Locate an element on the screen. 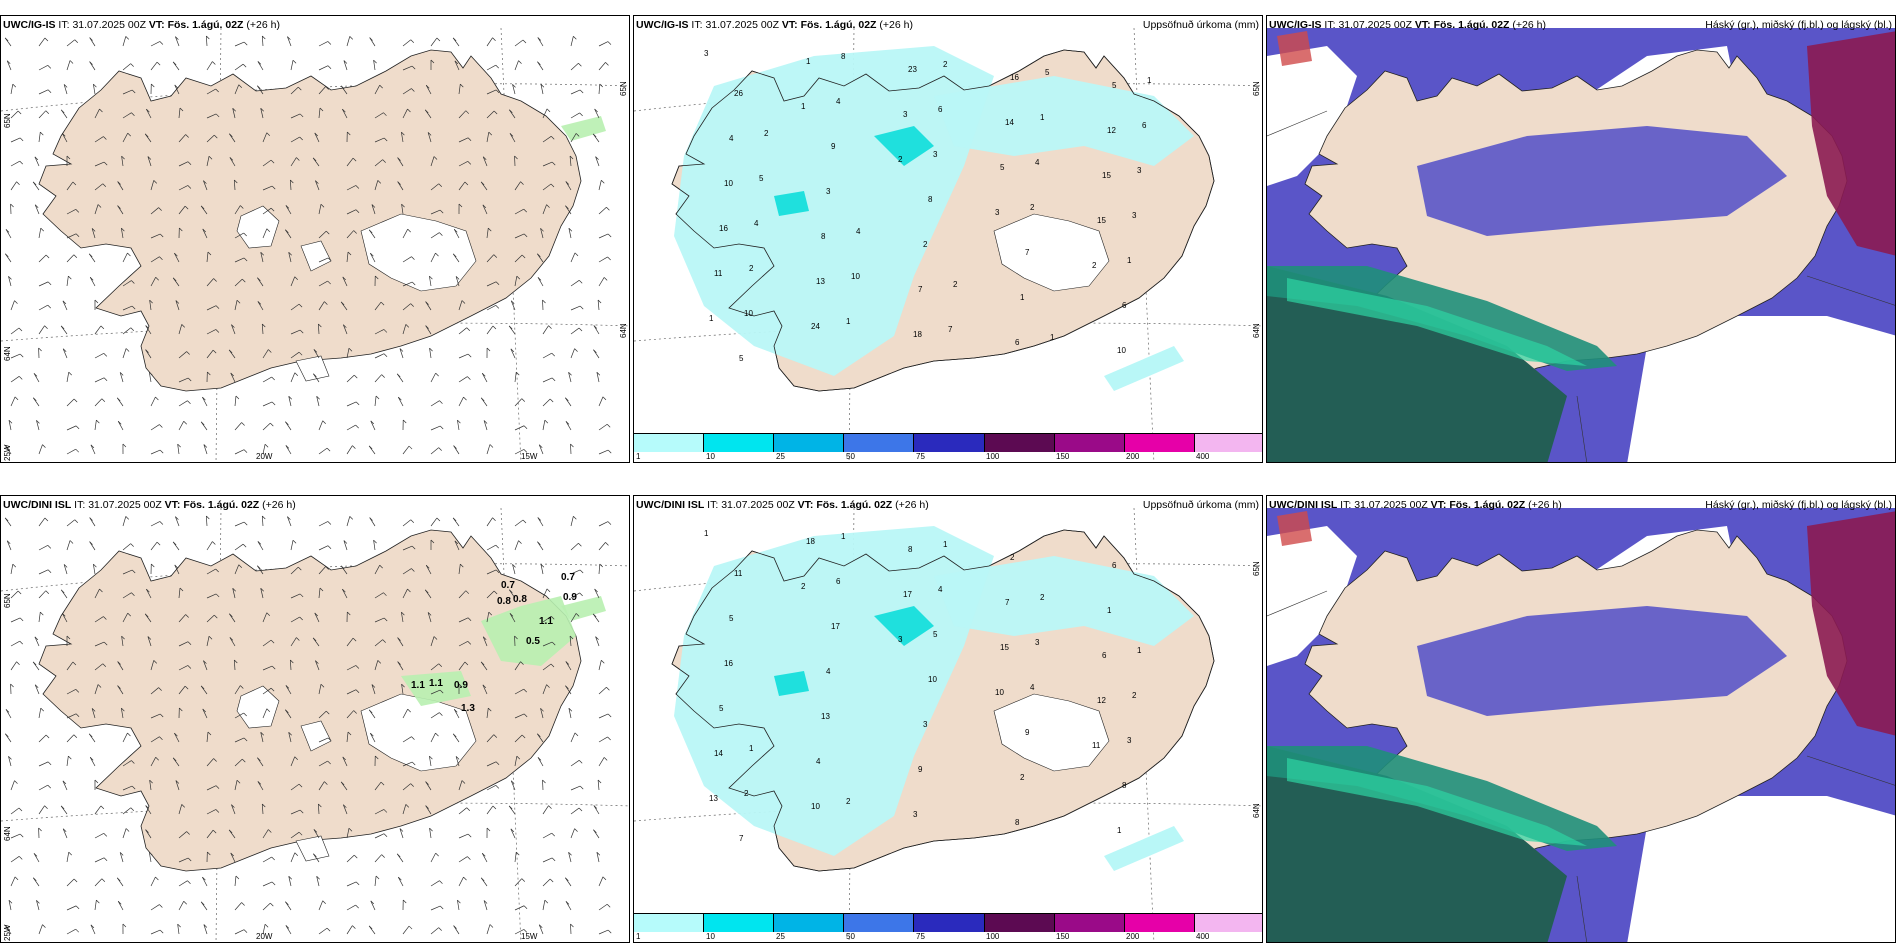 This screenshot has width=1900, height=950. precip-amount-label: 4 is located at coordinates (731, 138).